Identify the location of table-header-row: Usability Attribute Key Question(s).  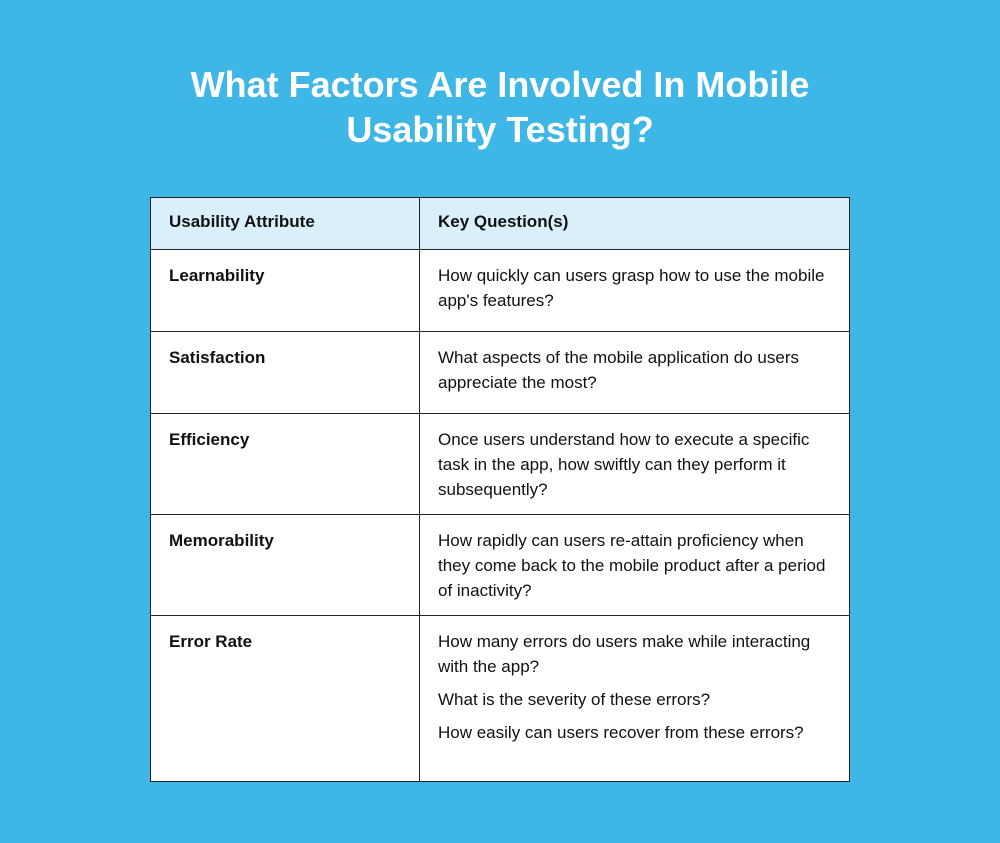
(500, 223).